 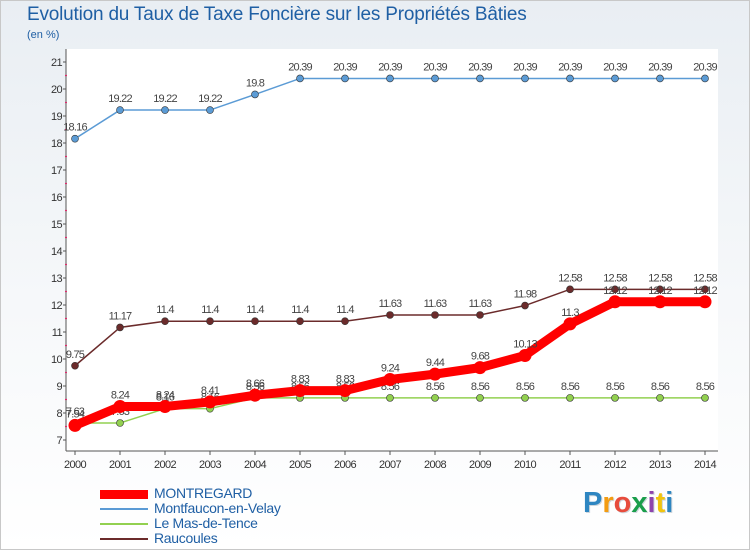 I want to click on x-tick-label: 2003, so click(x=210, y=465).